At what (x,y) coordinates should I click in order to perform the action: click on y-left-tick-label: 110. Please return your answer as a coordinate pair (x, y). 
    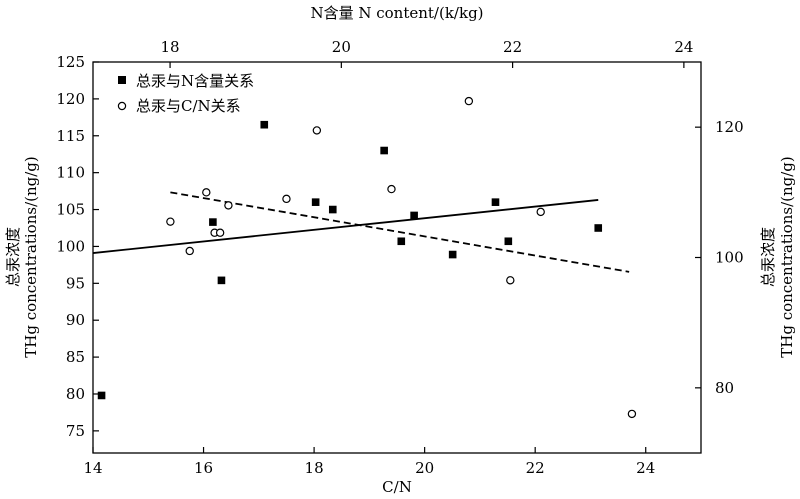
    Looking at the image, I should click on (70, 173).